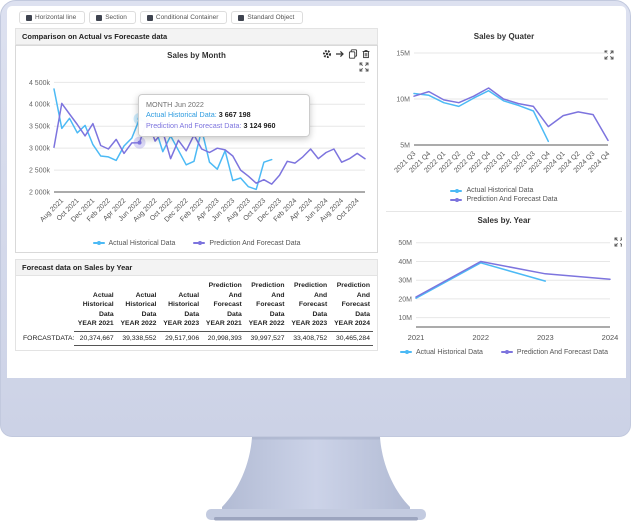  What do you see at coordinates (480, 337) in the screenshot?
I see `svg-text: 2022` at bounding box center [480, 337].